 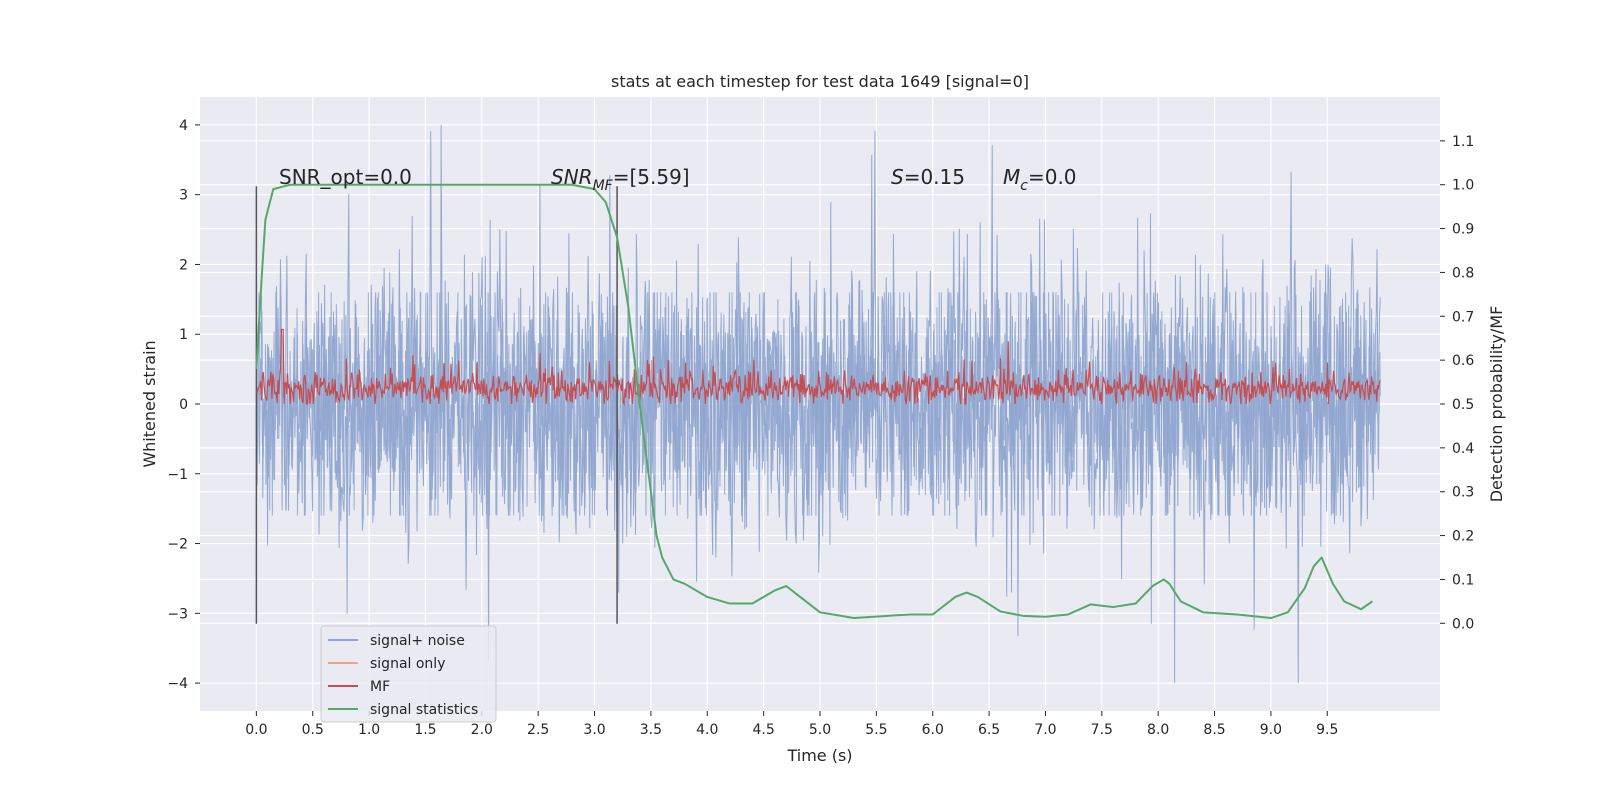 I want to click on y-tick-label: 2, so click(x=183, y=265).